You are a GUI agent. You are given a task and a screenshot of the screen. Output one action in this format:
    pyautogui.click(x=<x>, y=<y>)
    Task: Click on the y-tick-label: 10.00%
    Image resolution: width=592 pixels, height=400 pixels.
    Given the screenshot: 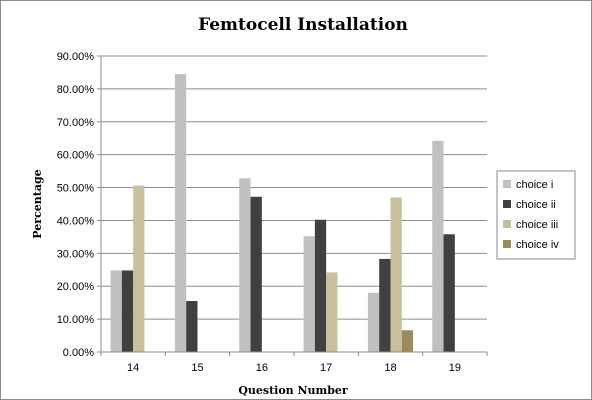 What is the action you would take?
    pyautogui.click(x=76, y=320)
    